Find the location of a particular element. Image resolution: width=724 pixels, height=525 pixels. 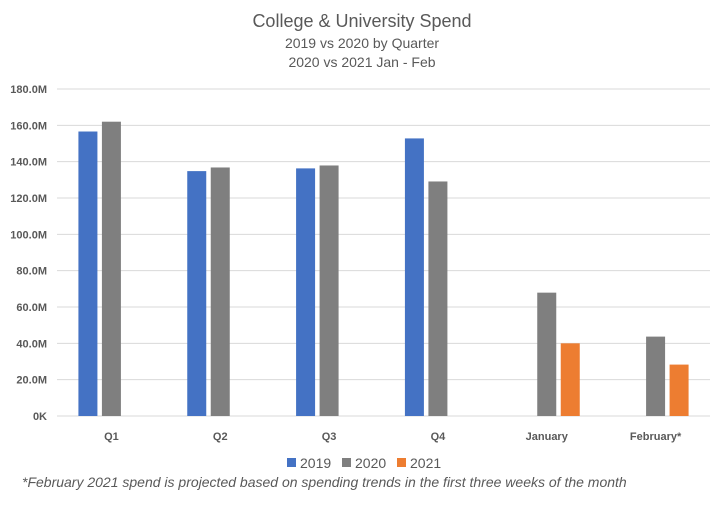

bar-2020-February* is located at coordinates (656, 376).